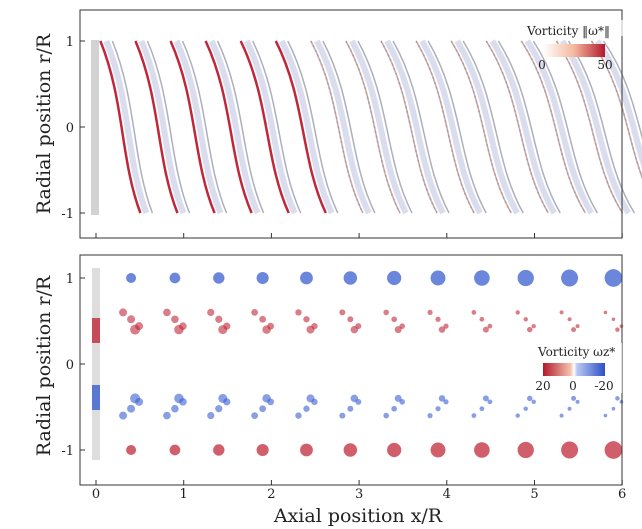  What do you see at coordinates (70, 279) in the screenshot?
I see `y-tick-label: 1` at bounding box center [70, 279].